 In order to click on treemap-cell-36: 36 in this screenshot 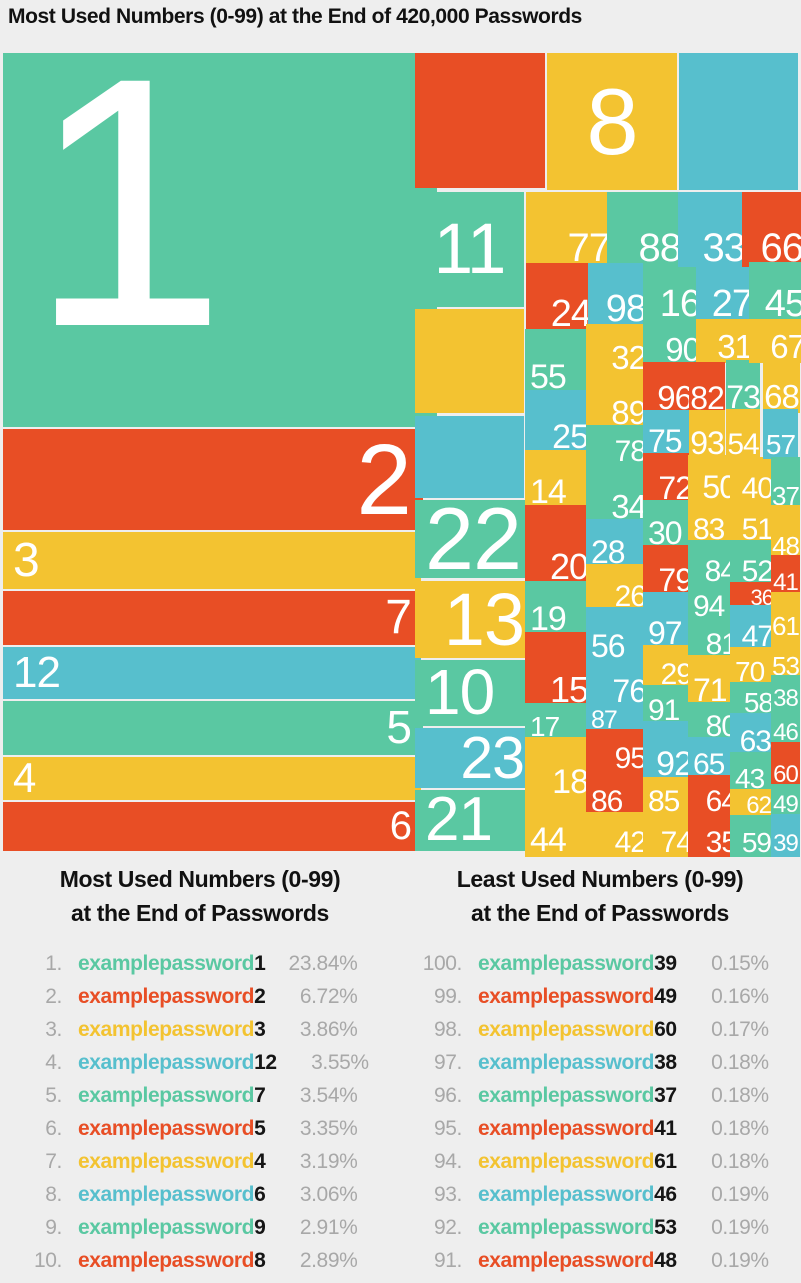, I will do `click(754, 595)`.